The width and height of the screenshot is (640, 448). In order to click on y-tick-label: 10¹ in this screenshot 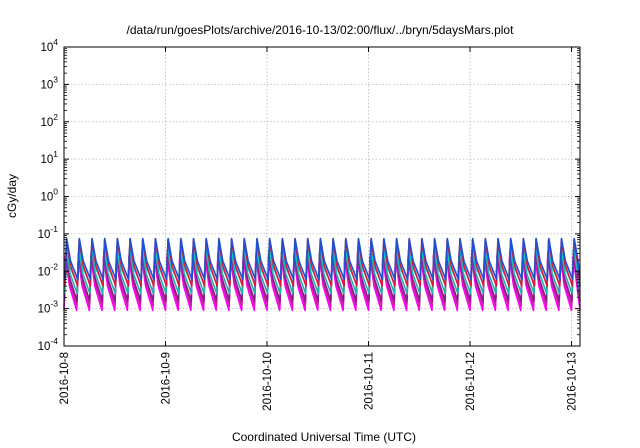, I will do `click(49, 157)`.